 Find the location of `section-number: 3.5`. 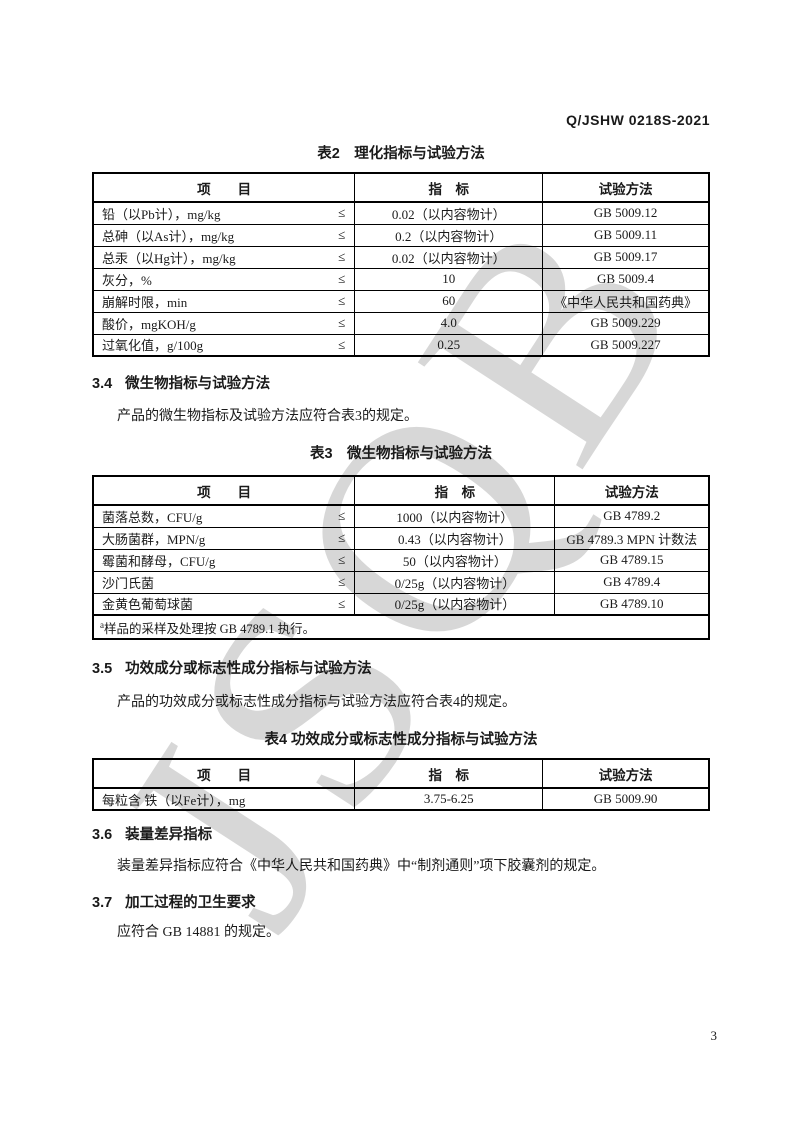

section-number: 3.5 is located at coordinates (102, 669).